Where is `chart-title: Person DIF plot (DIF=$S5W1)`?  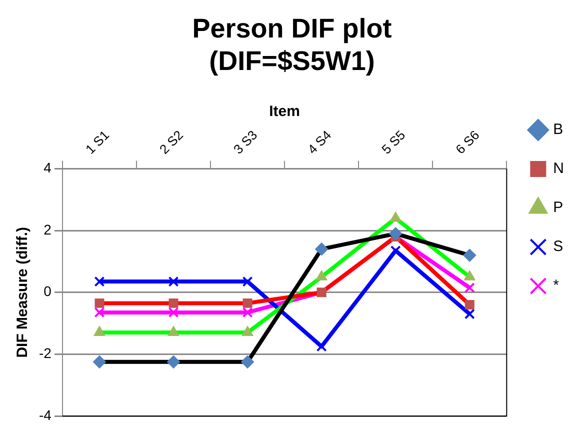
chart-title: Person DIF plot (DIF=$S5W1) is located at coordinates (292, 45).